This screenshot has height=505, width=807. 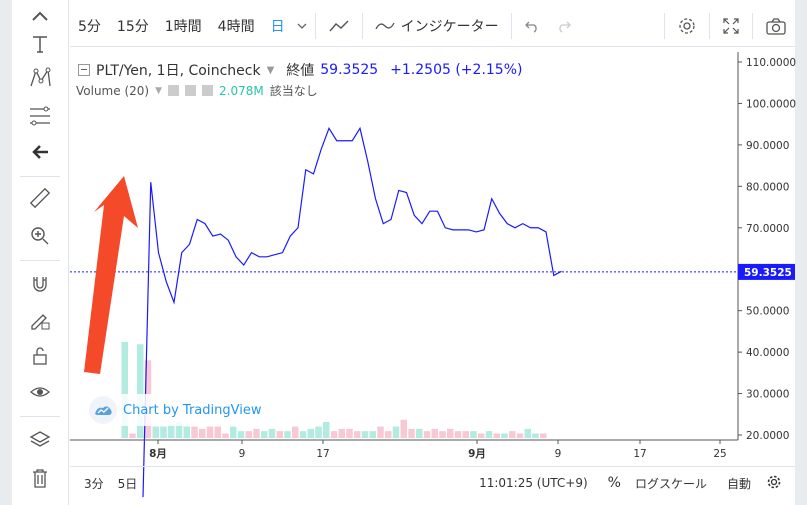 I want to click on tradingview-watermark: Chart by TradingView, so click(x=175, y=410).